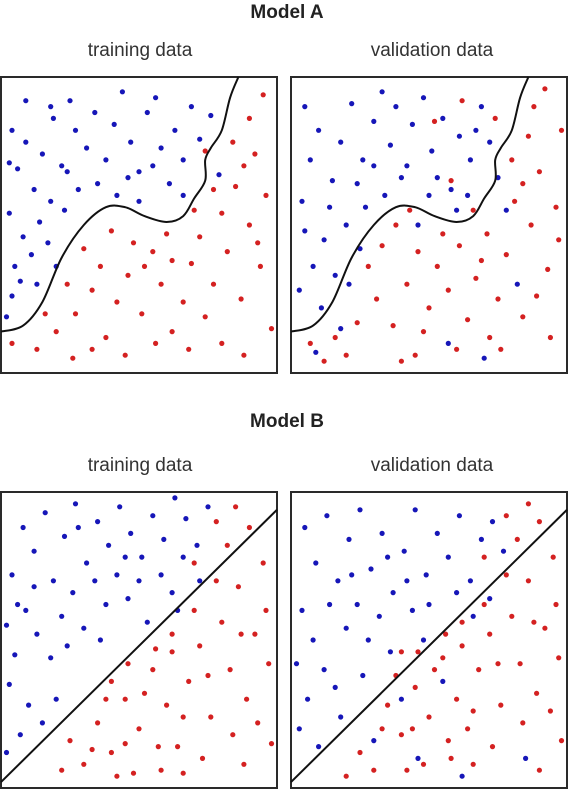 The image size is (574, 791). Describe the element at coordinates (140, 50) in the screenshot. I see `model-a-training-title: training data` at that location.